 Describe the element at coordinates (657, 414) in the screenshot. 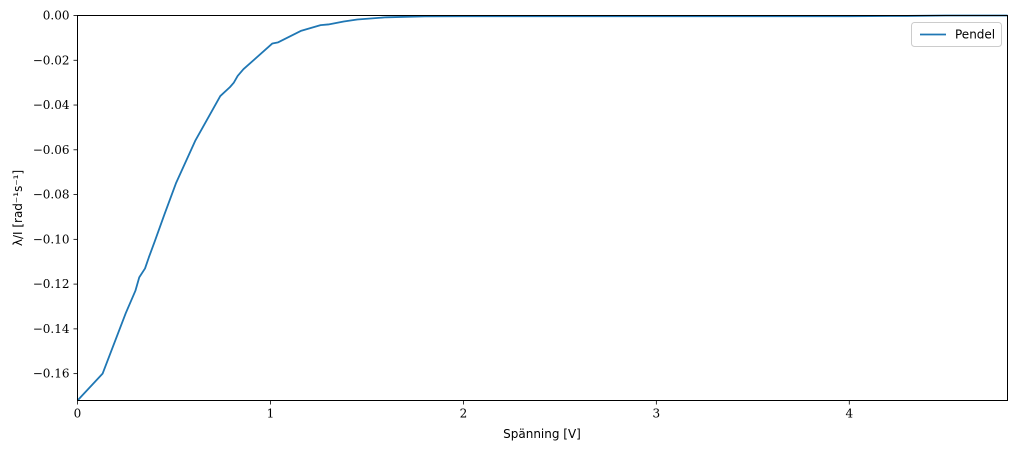

I see `x-tick-label: 3` at that location.